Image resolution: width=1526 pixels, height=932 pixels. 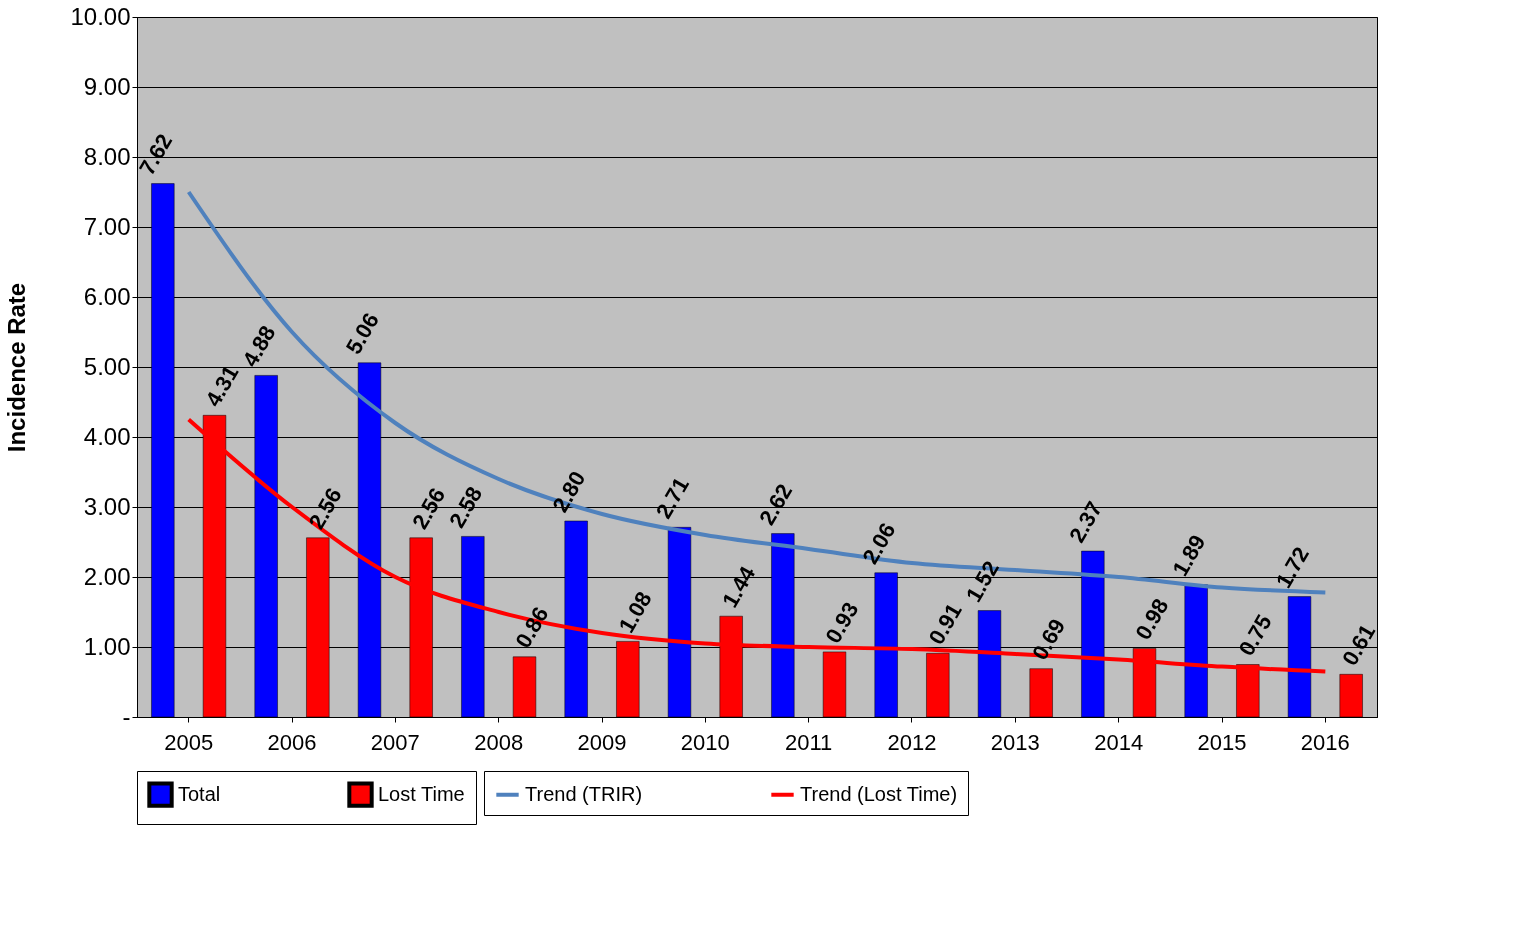 What do you see at coordinates (107, 296) in the screenshot?
I see `y-tick-label: 6.00` at bounding box center [107, 296].